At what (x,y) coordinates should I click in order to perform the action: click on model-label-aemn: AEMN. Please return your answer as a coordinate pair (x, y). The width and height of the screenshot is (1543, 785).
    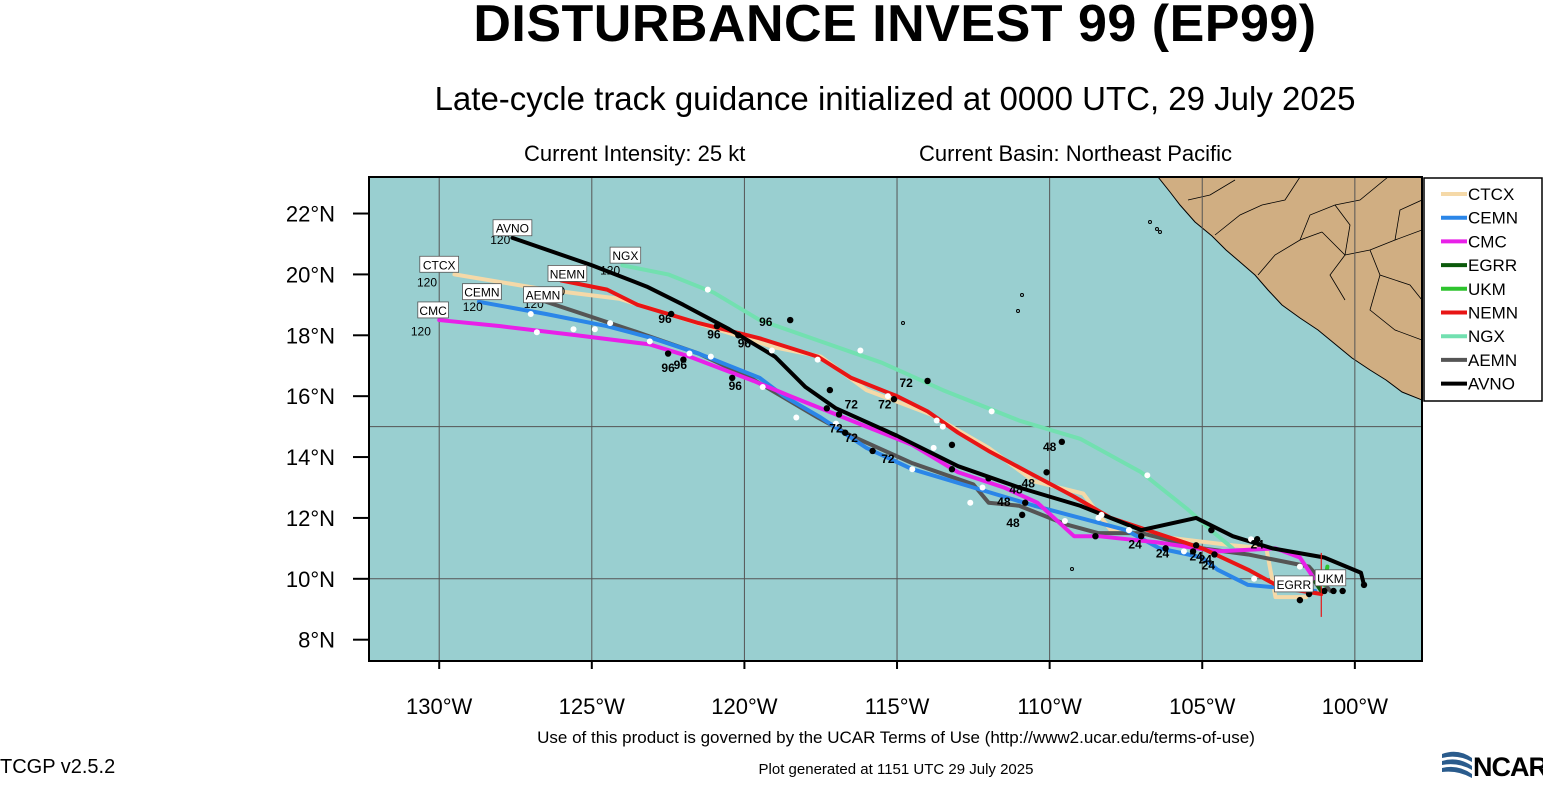
    Looking at the image, I should click on (543, 296).